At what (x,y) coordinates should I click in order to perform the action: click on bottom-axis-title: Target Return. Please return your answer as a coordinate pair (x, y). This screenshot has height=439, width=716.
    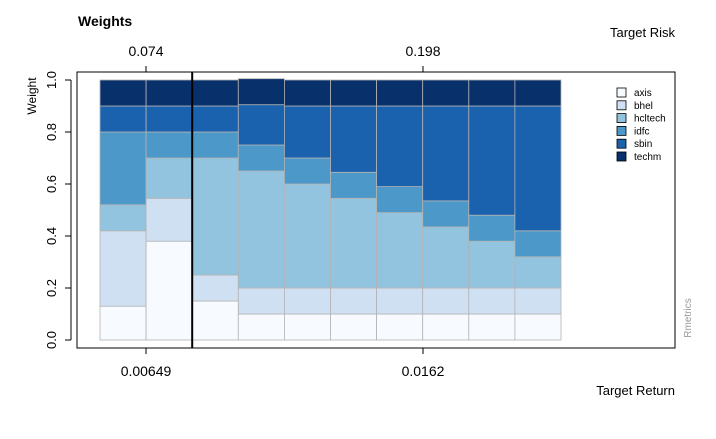
    Looking at the image, I should click on (635, 390).